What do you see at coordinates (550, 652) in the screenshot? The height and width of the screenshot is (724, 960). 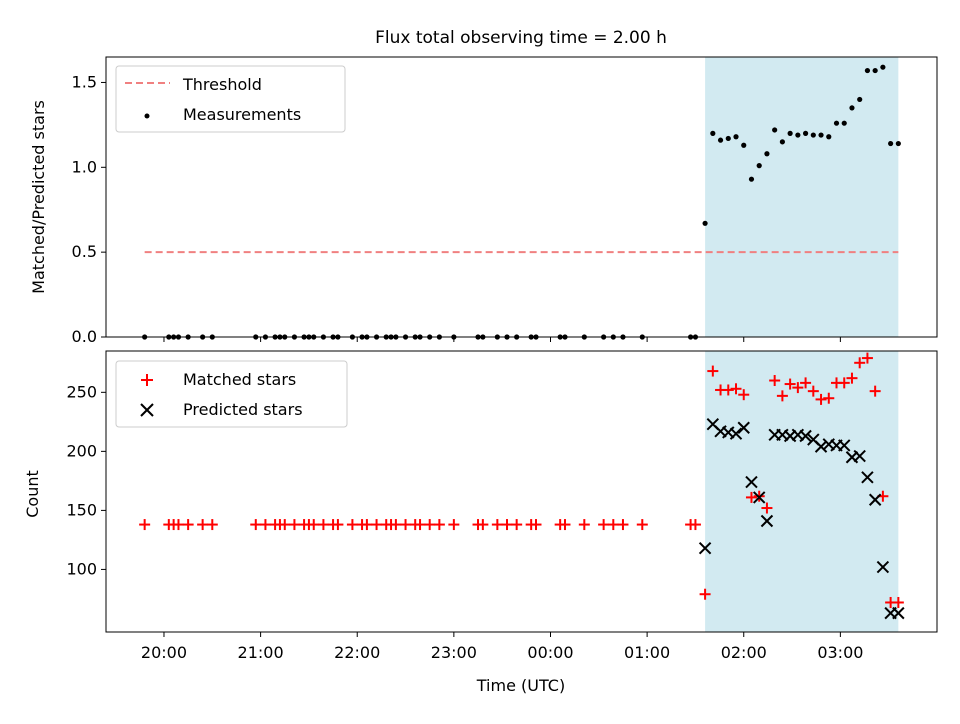 I see `x-tick-label: 00:00` at bounding box center [550, 652].